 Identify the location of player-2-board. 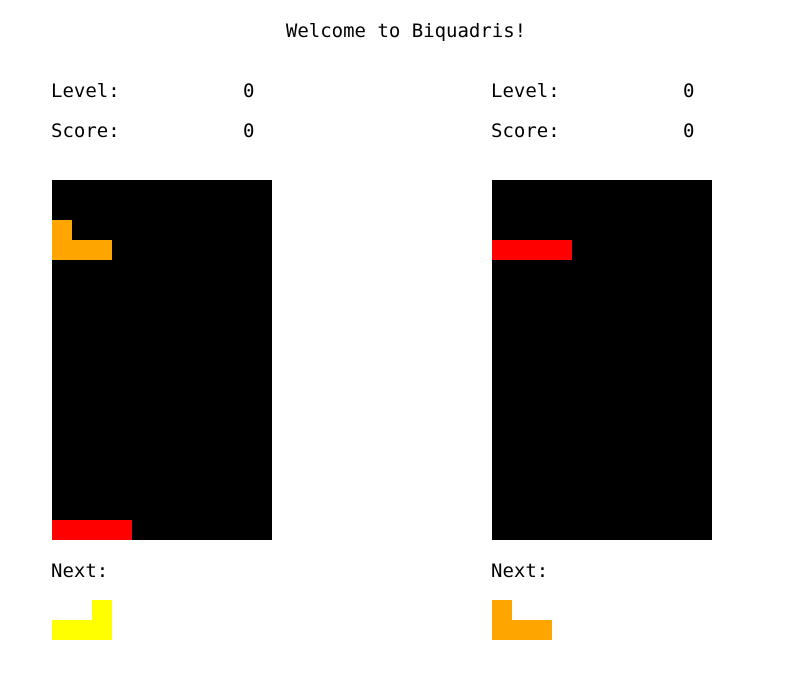
(602, 360).